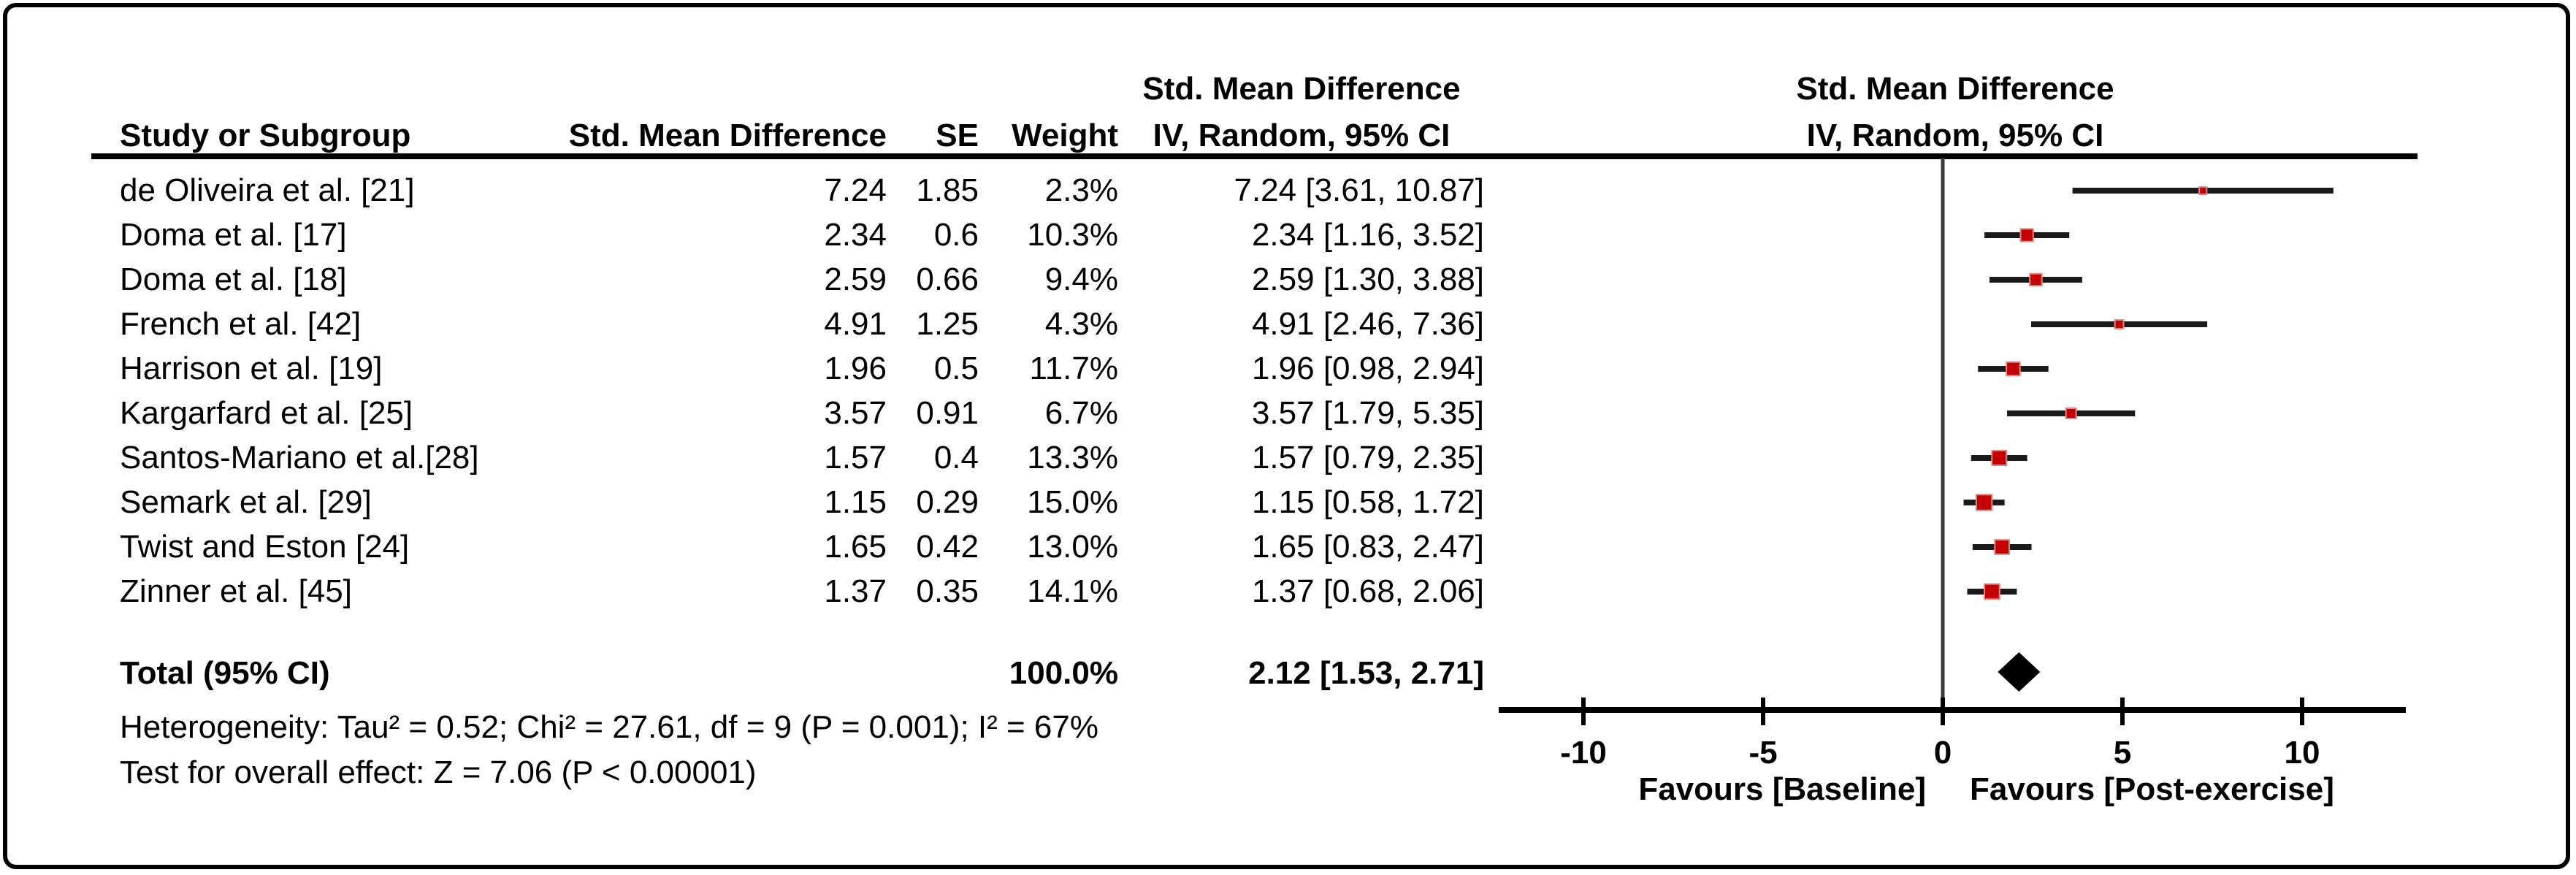 The image size is (2576, 875). What do you see at coordinates (233, 279) in the screenshot?
I see `study-label: Doma et al. [18]` at bounding box center [233, 279].